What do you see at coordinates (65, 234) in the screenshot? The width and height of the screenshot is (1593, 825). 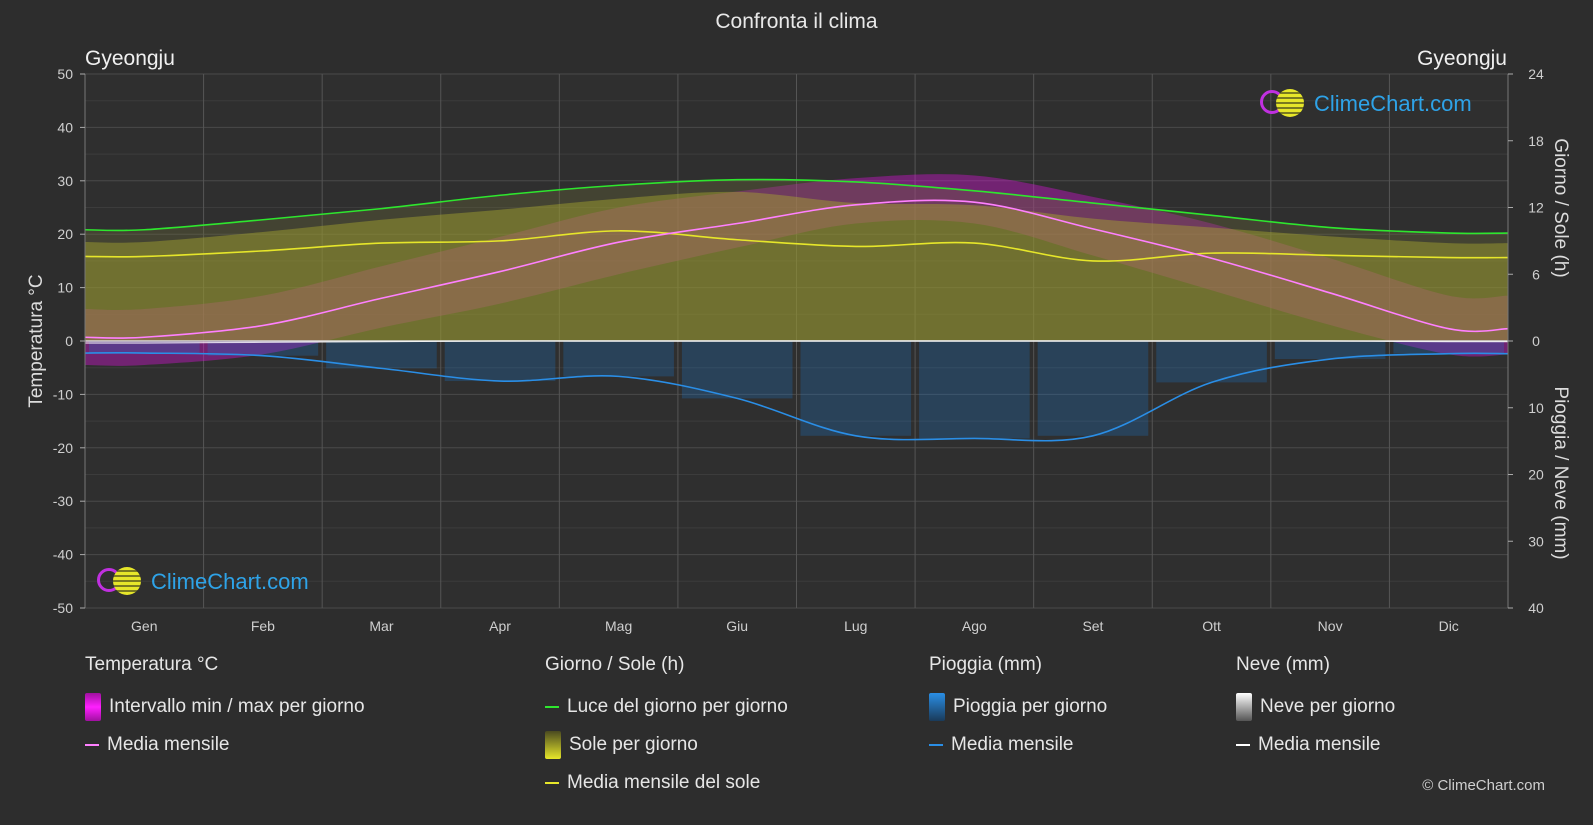 I see `y-left-tick-label: 20` at bounding box center [65, 234].